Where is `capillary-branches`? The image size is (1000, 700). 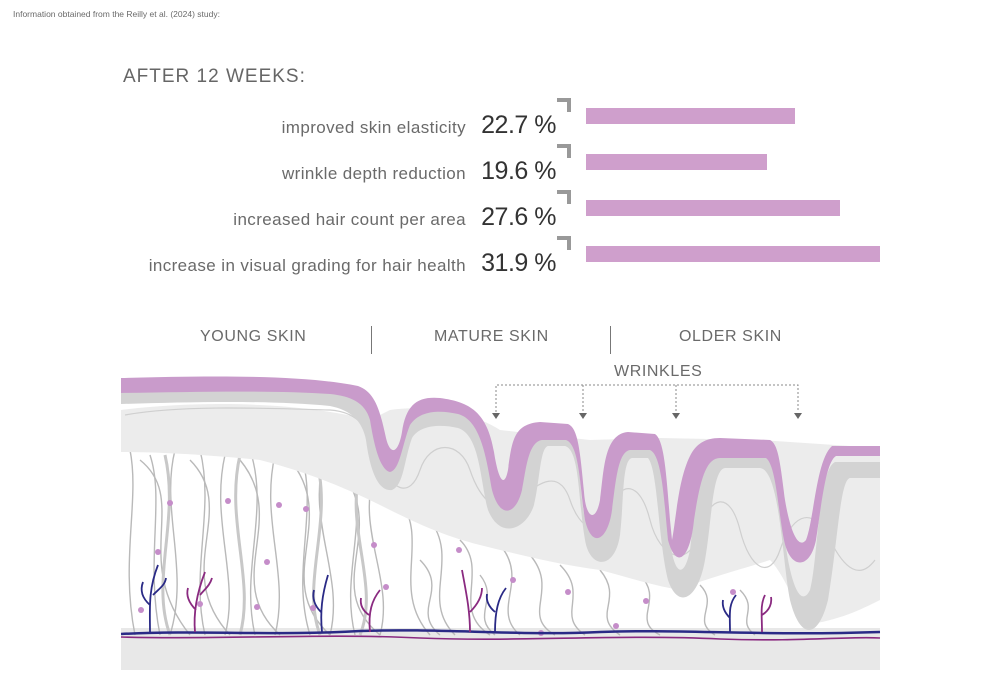 capillary-branches is located at coordinates (456, 598).